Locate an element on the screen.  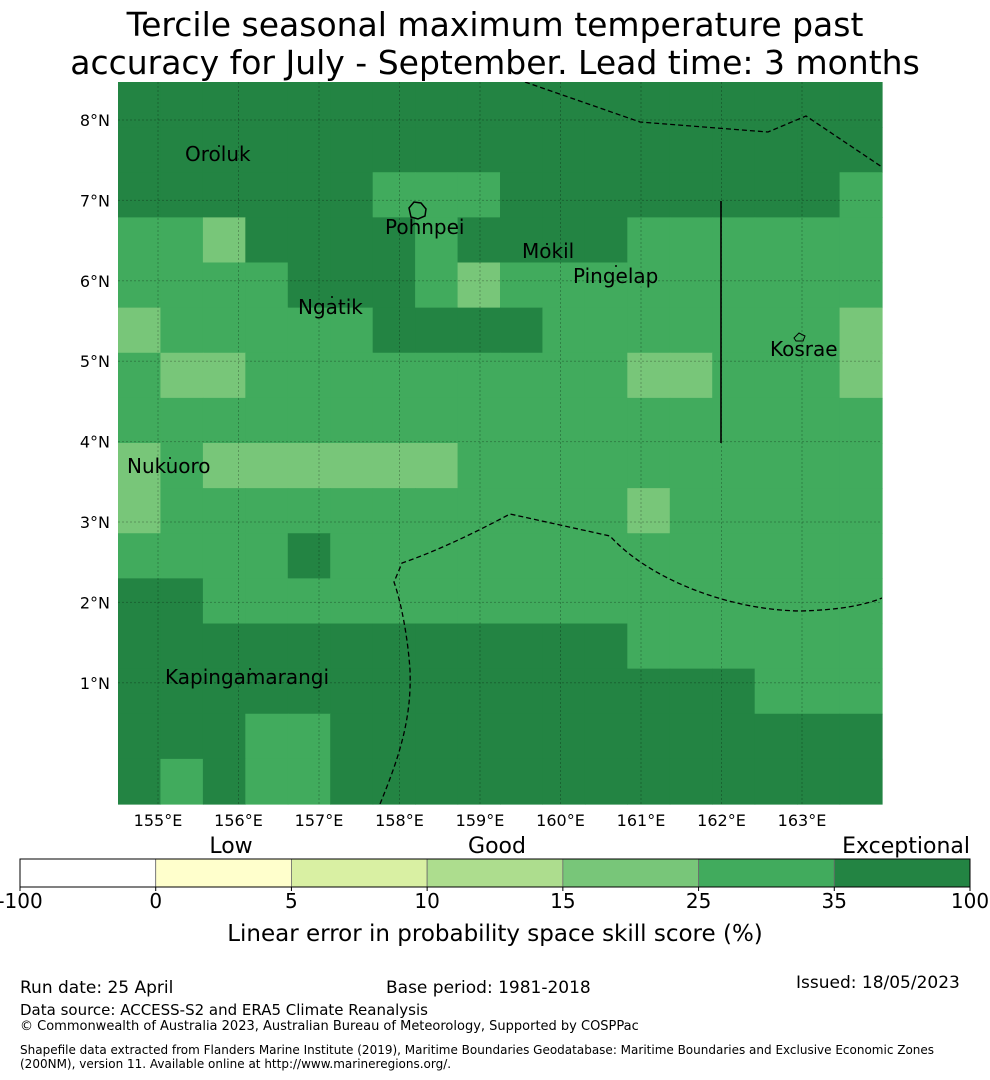
longitude-label: 157°E is located at coordinates (319, 820).